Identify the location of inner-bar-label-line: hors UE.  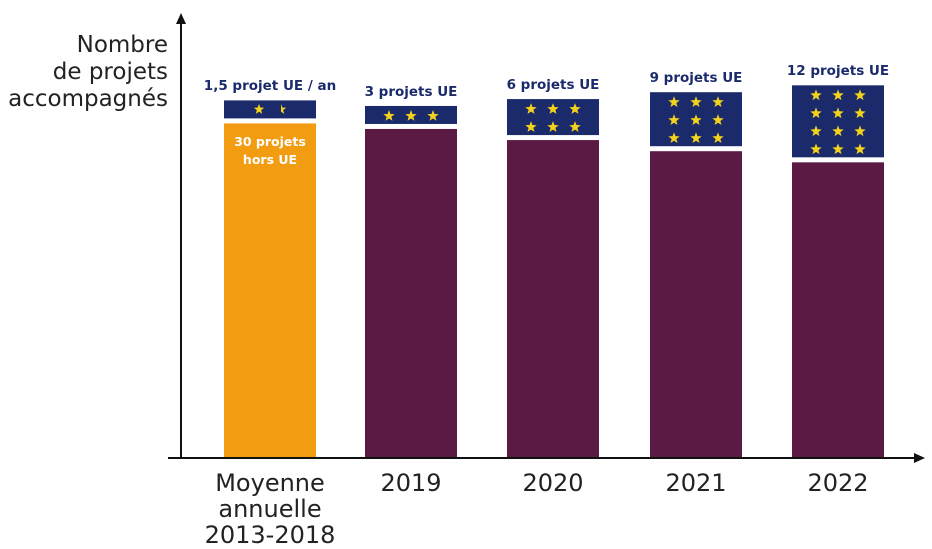
(270, 160).